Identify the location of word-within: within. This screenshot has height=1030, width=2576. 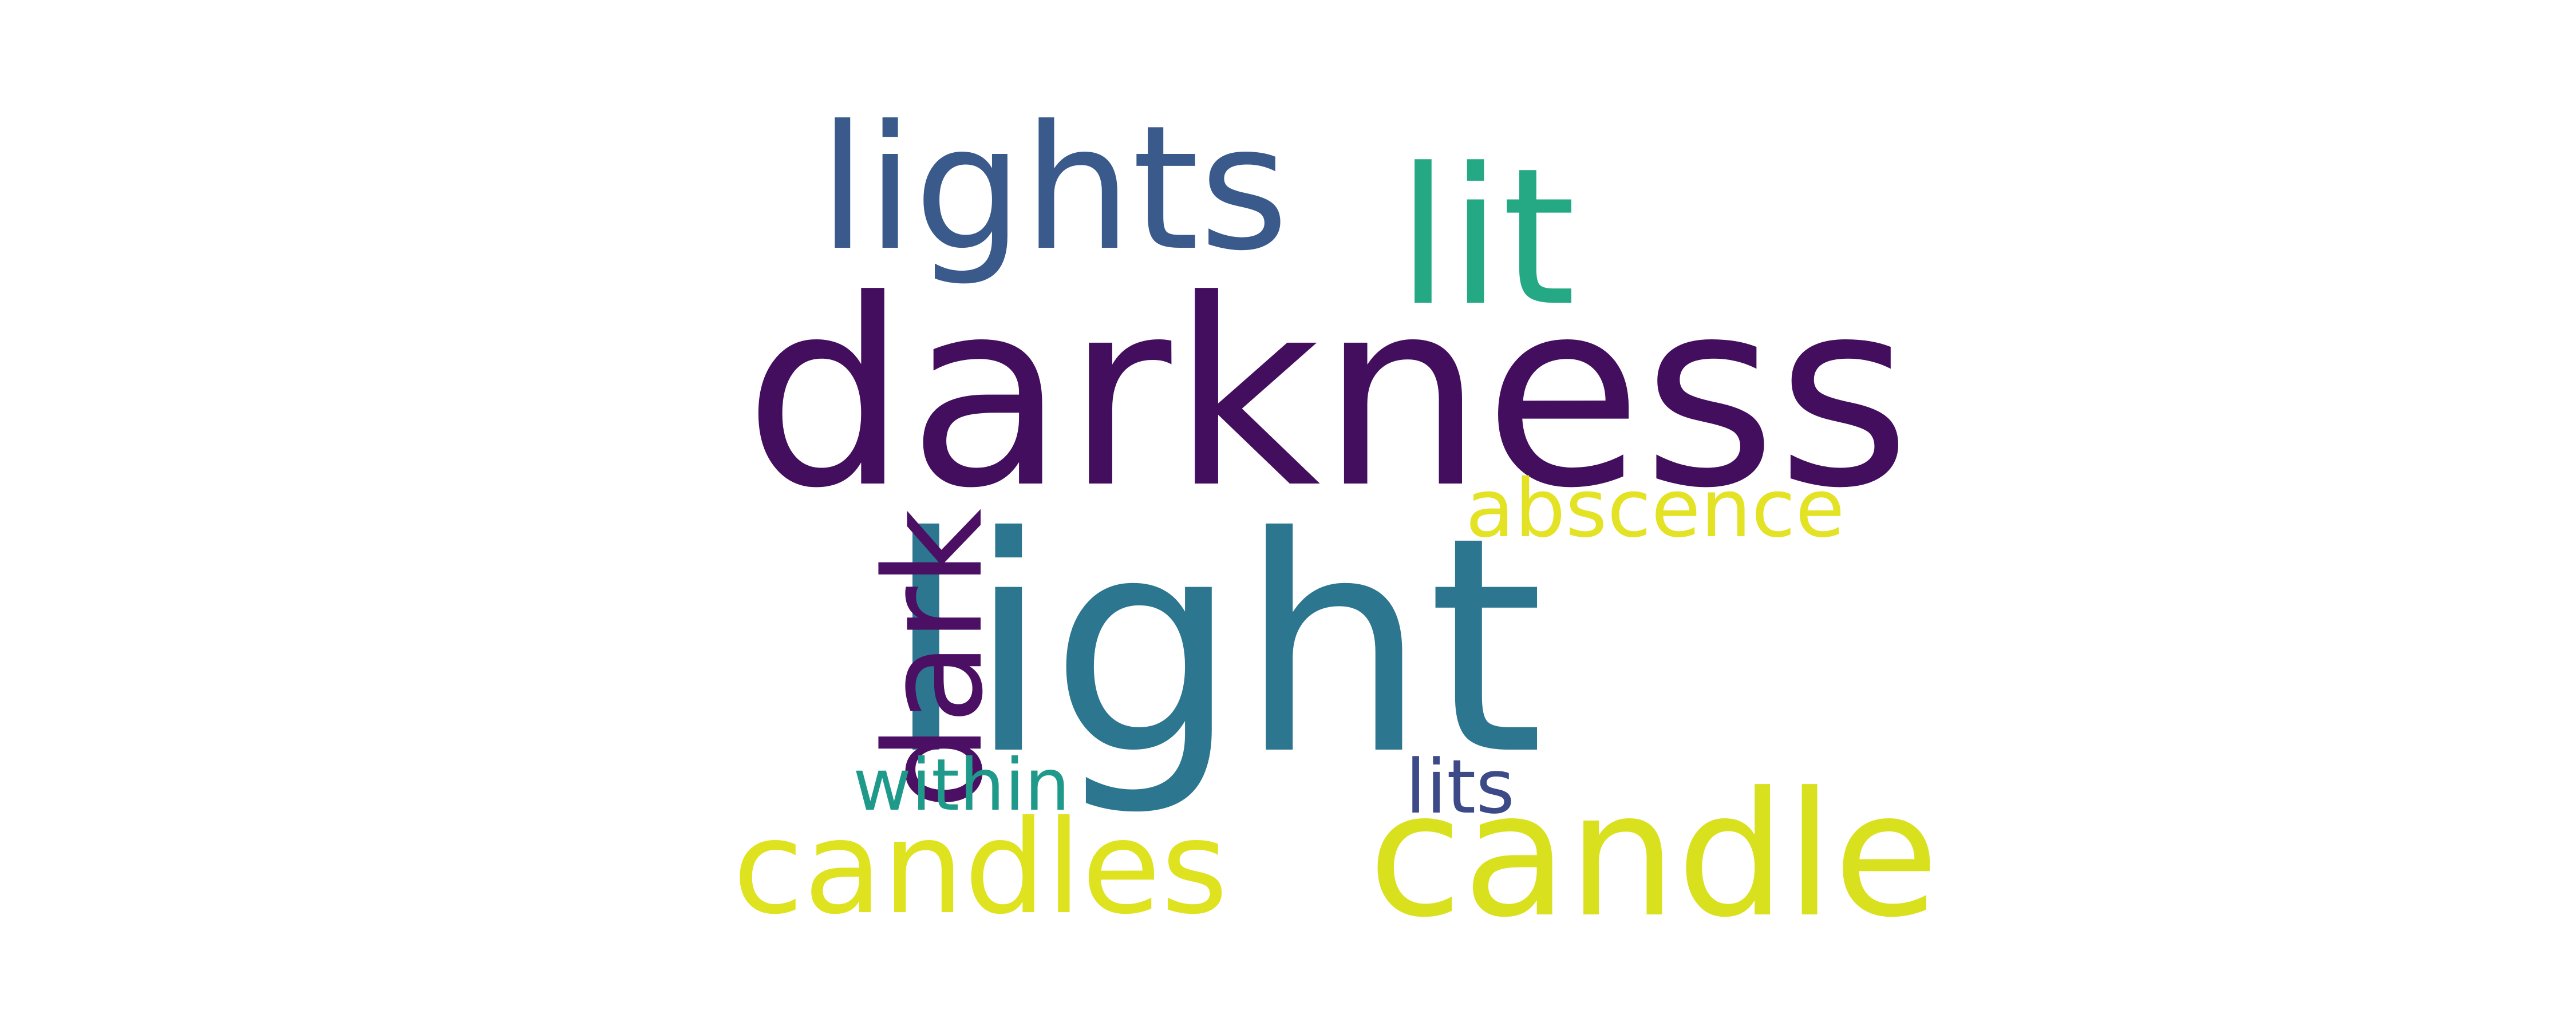
(961, 785).